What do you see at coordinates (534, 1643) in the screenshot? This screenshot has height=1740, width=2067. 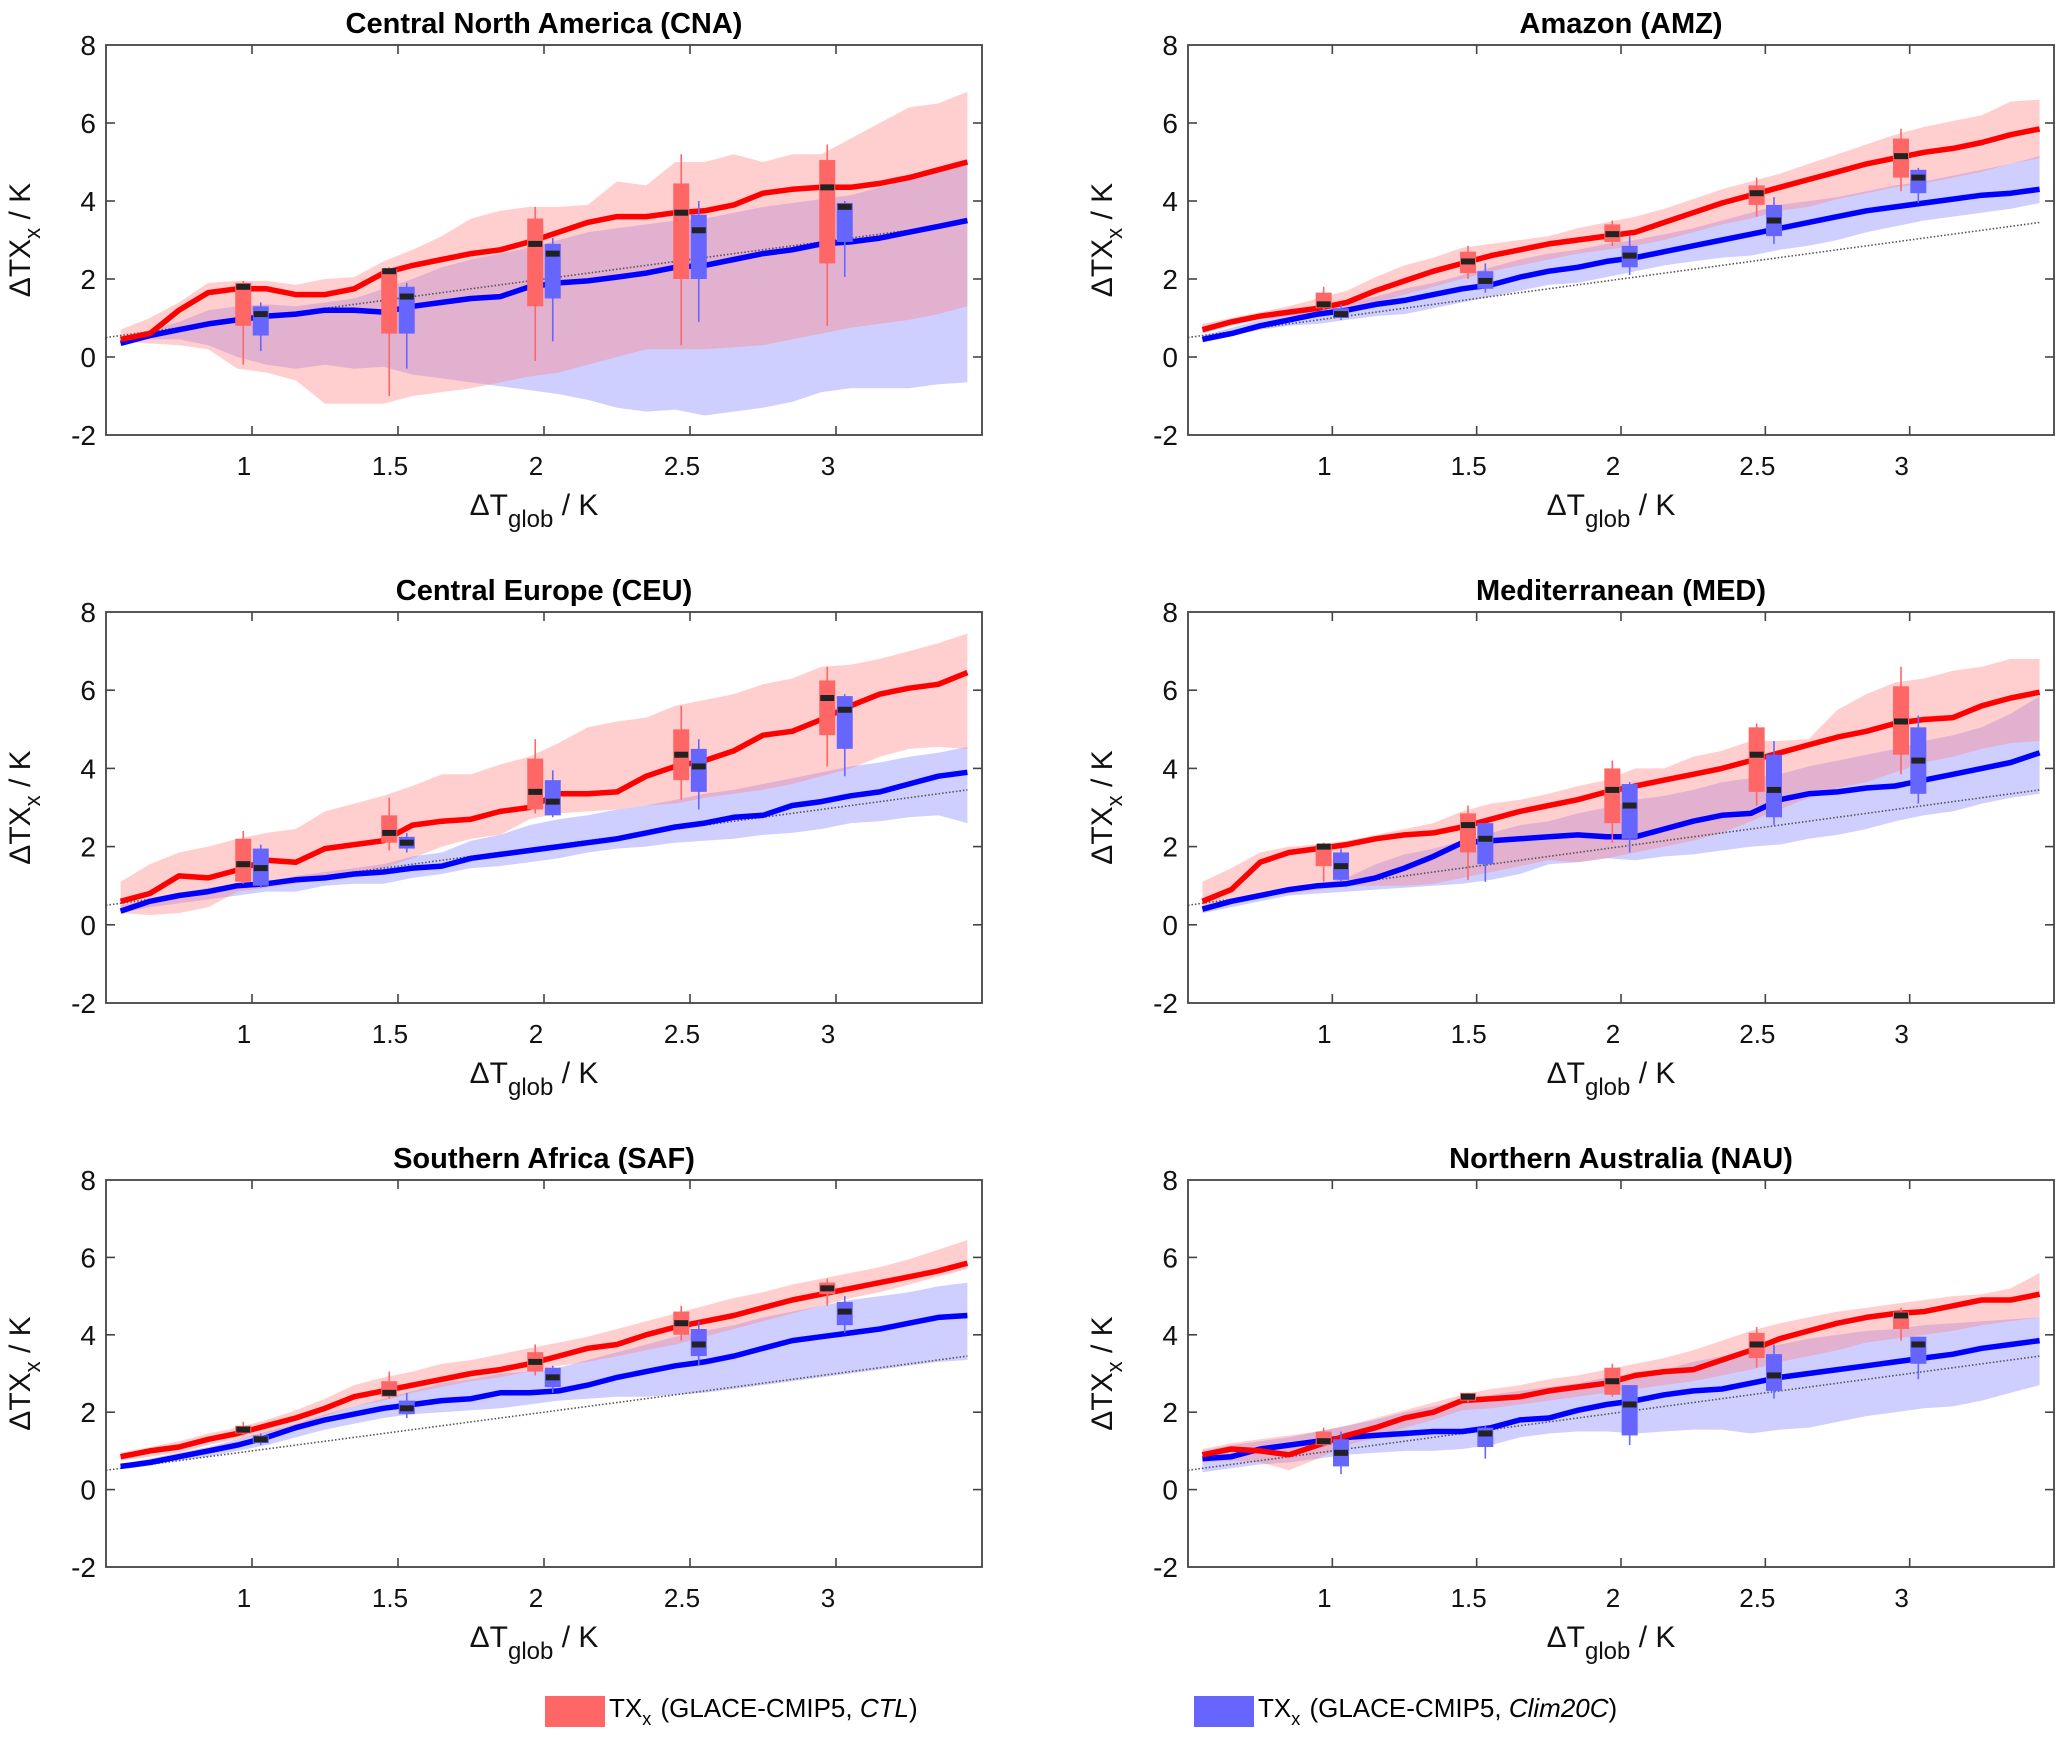 I see `x-axis-label: ΔTglob / K` at bounding box center [534, 1643].